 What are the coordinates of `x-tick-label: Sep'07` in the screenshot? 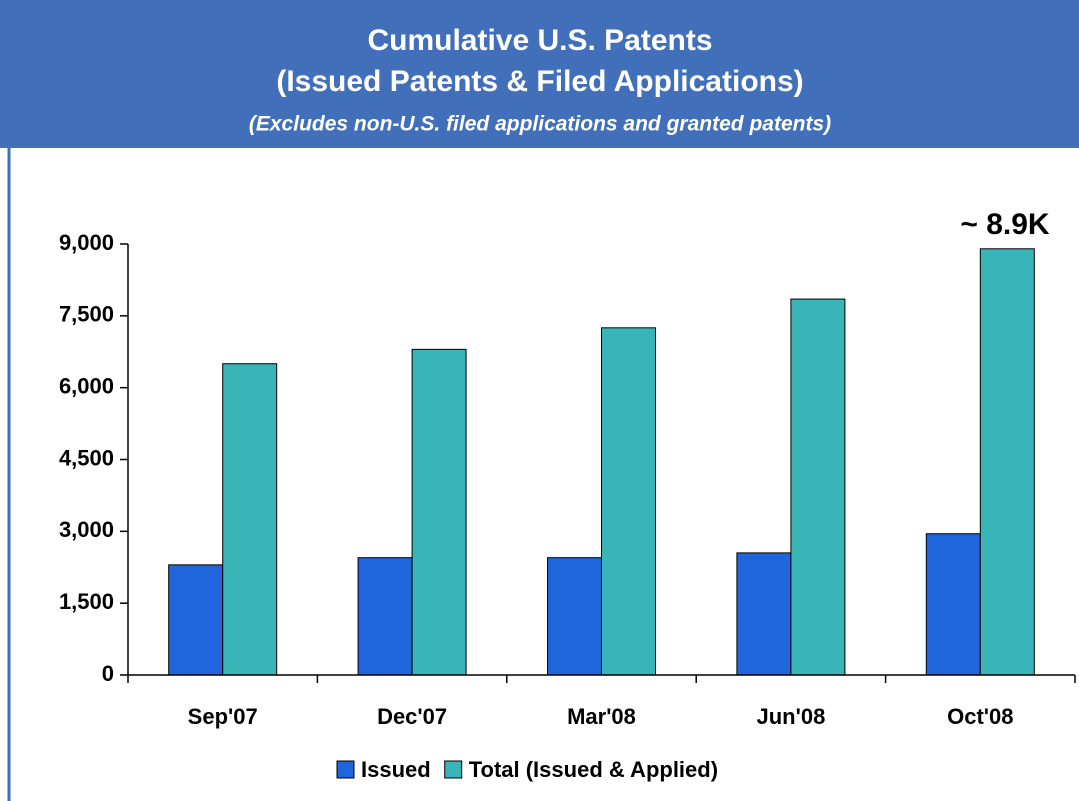 It's located at (223, 716).